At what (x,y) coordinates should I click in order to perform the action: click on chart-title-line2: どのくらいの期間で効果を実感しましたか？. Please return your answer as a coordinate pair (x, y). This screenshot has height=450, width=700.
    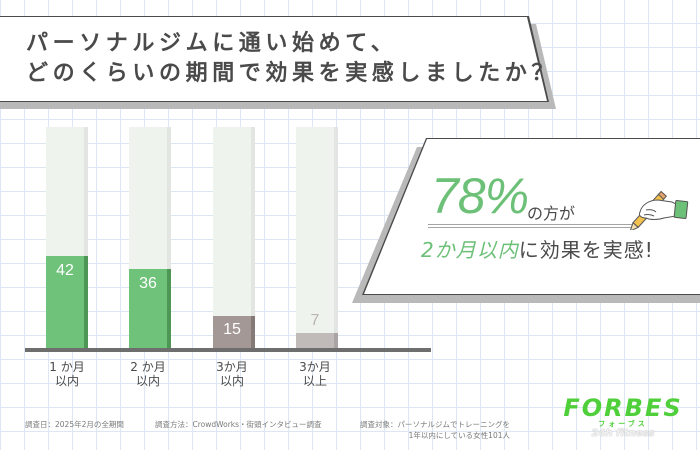
    Looking at the image, I should click on (292, 73).